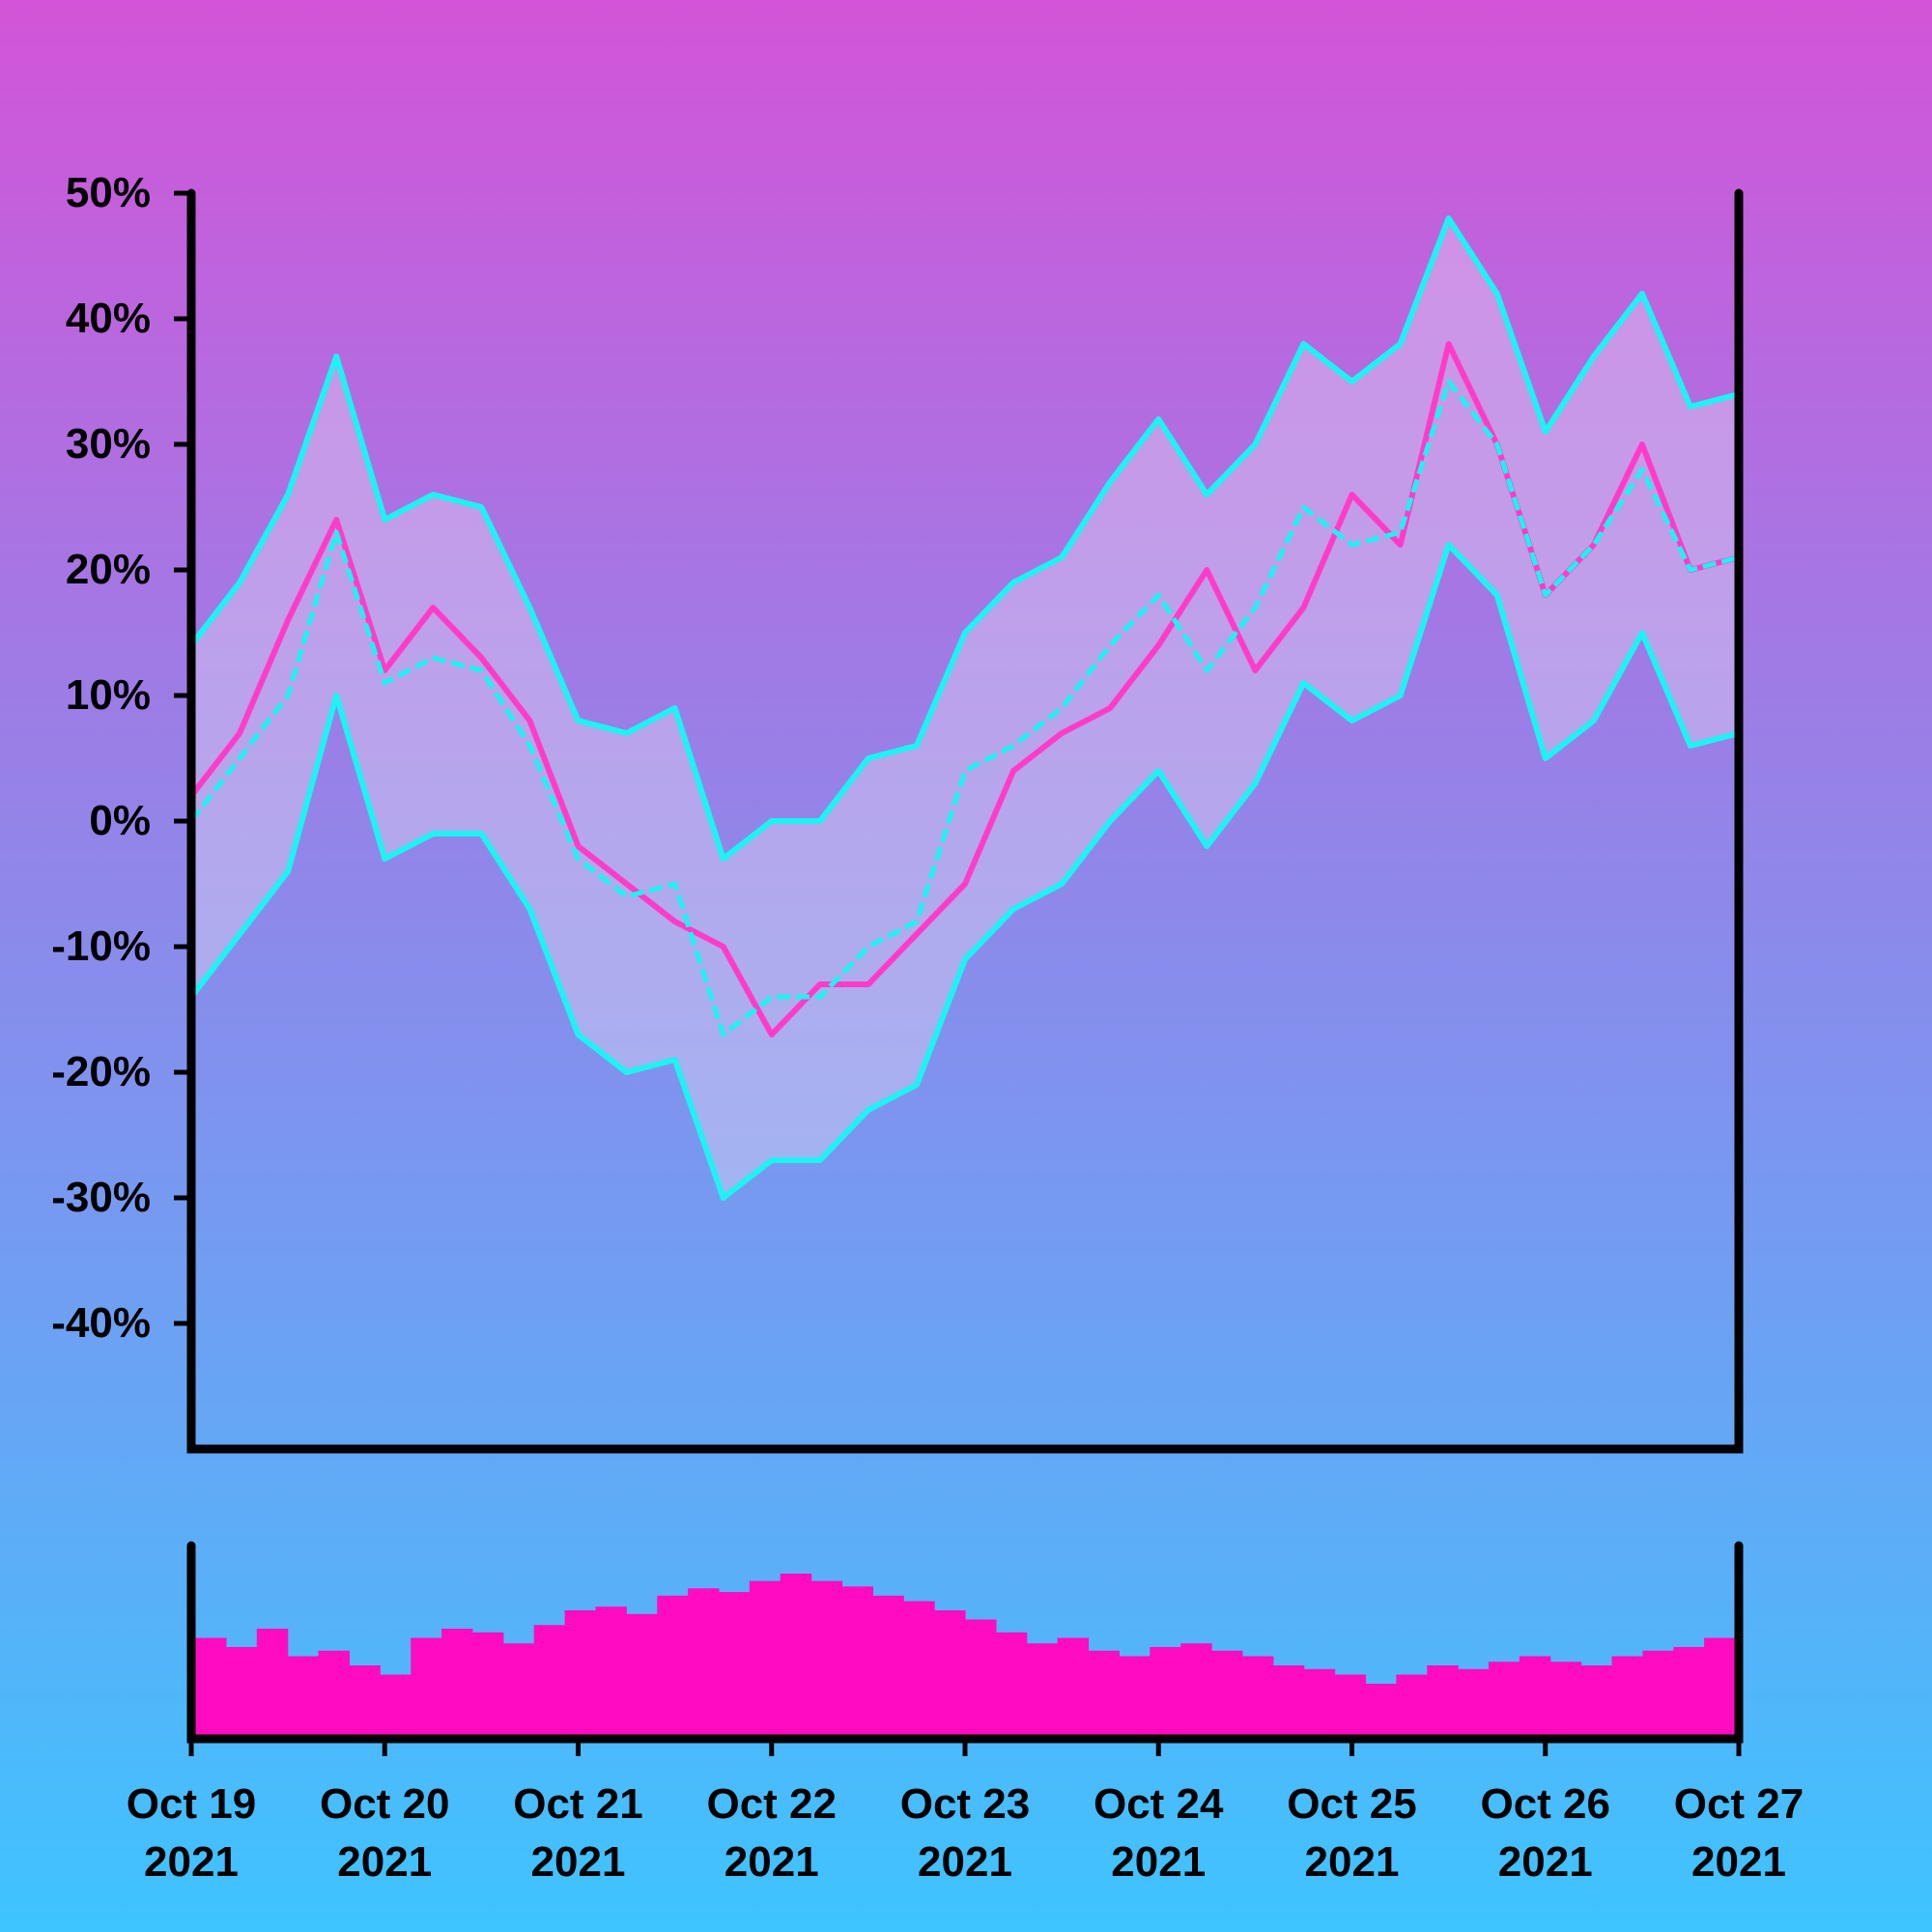 Image resolution: width=1932 pixels, height=1932 pixels. Describe the element at coordinates (108, 192) in the screenshot. I see `y-tick-label: 50%` at that location.